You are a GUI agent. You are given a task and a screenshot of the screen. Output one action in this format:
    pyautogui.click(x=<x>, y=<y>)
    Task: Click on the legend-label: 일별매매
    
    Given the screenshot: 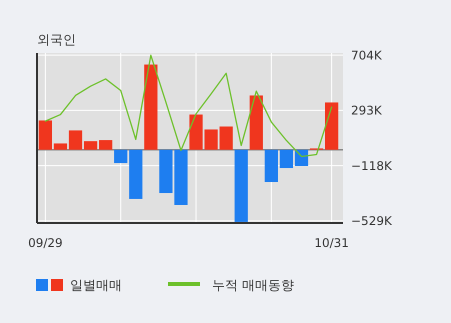 What is the action you would take?
    pyautogui.click(x=96, y=286)
    